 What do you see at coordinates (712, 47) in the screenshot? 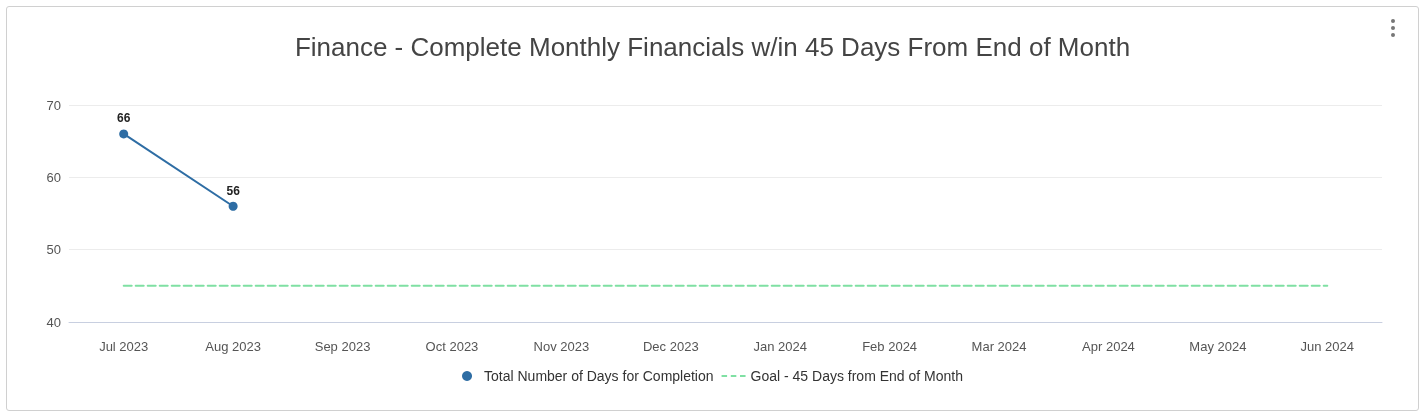
I see `chart-title: Finance - Complete Monthly Financials w/in 45 Days From End of Month` at bounding box center [712, 47].